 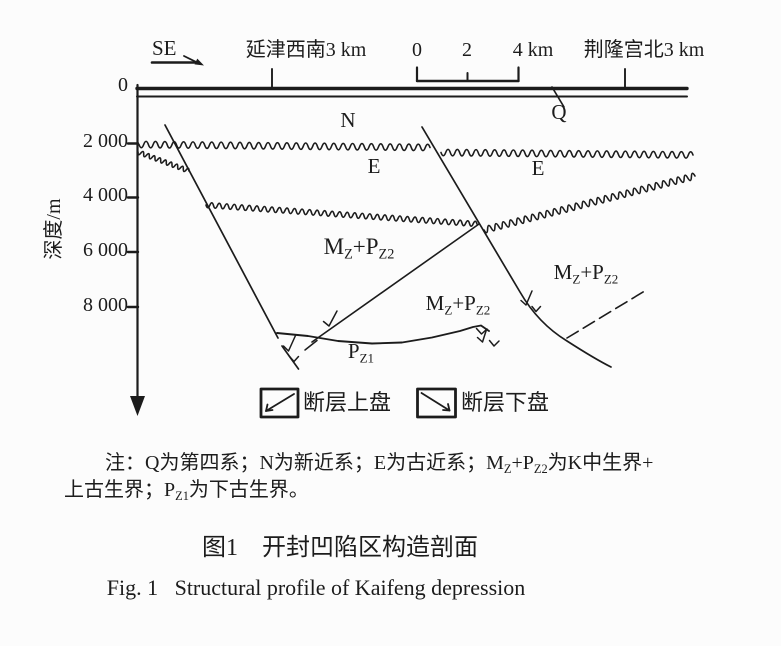 I want to click on depth-axis-arrowhead, so click(x=137, y=406).